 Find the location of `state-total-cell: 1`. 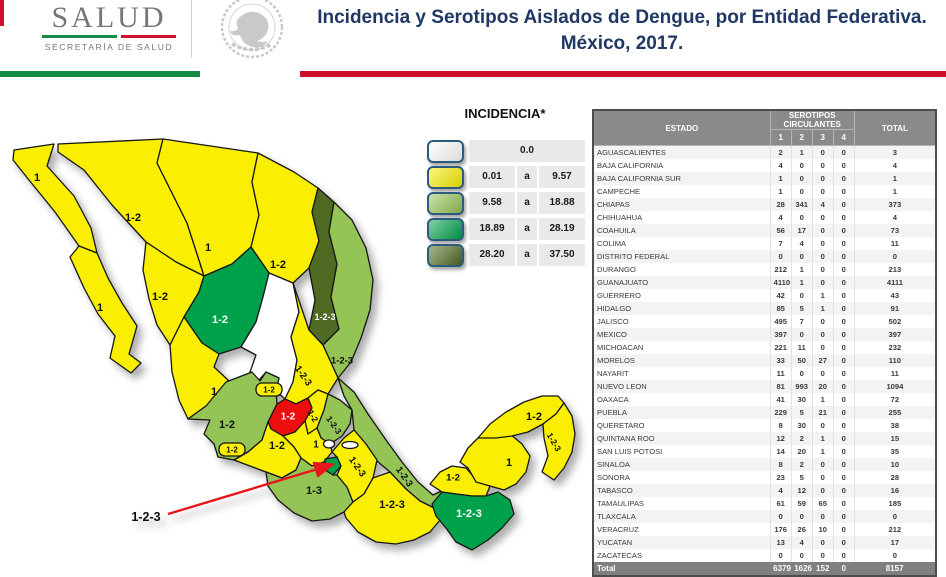

state-total-cell: 1 is located at coordinates (895, 191).